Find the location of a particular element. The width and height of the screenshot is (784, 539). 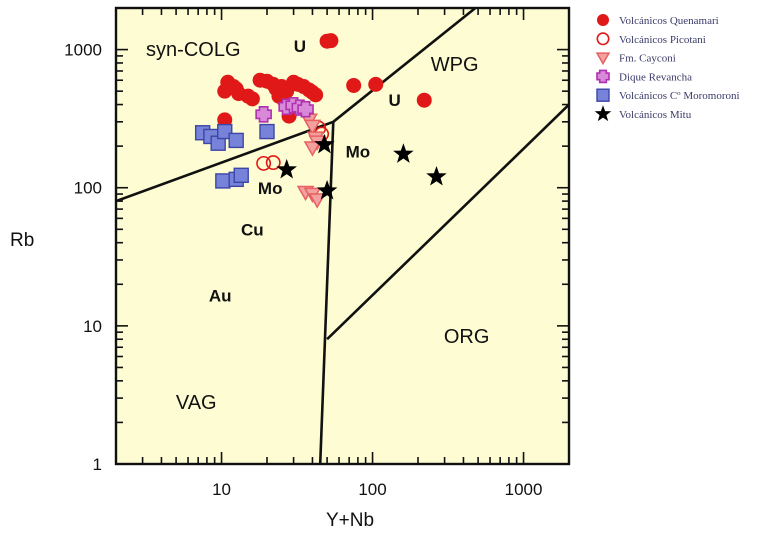

ore-deposit-label: Cu is located at coordinates (252, 230).